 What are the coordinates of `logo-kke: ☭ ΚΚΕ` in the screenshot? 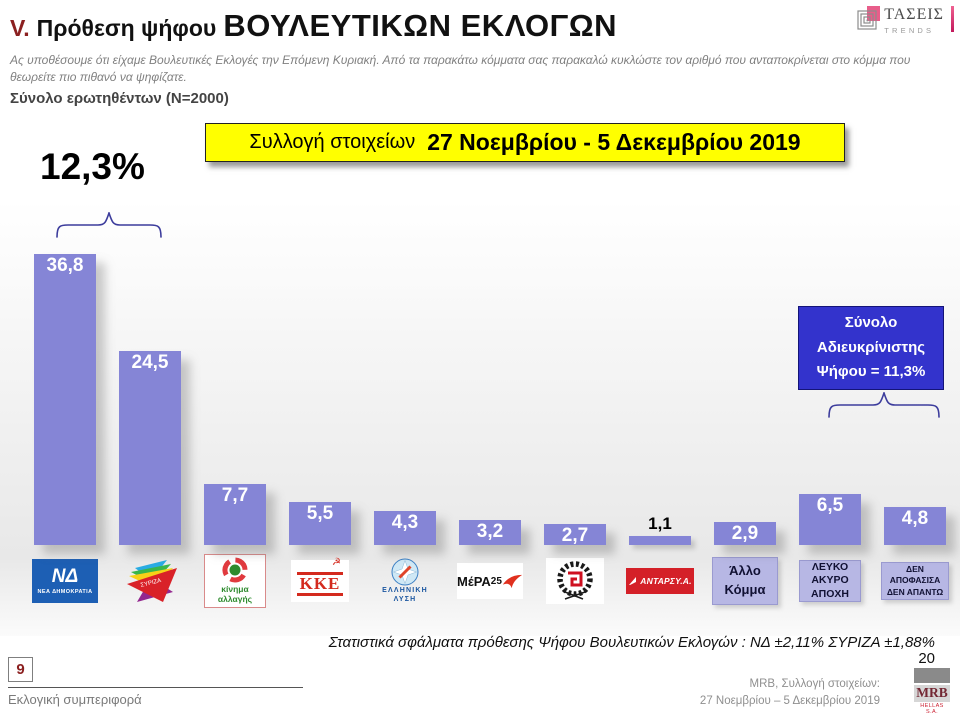 It's located at (320, 579).